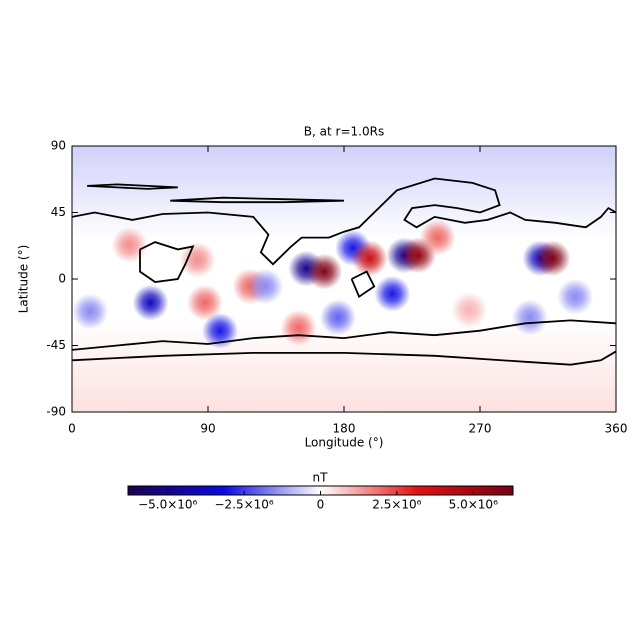 Image resolution: width=640 pixels, height=640 pixels. I want to click on y-axis-label: Latitude (°), so click(24, 279).